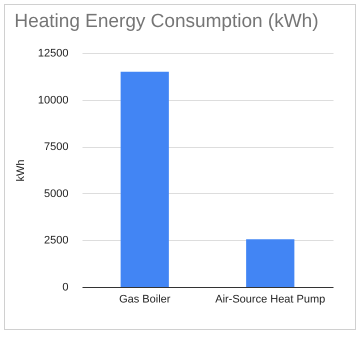 The height and width of the screenshot is (337, 363). I want to click on y-tick-label: 7500, so click(56, 147).